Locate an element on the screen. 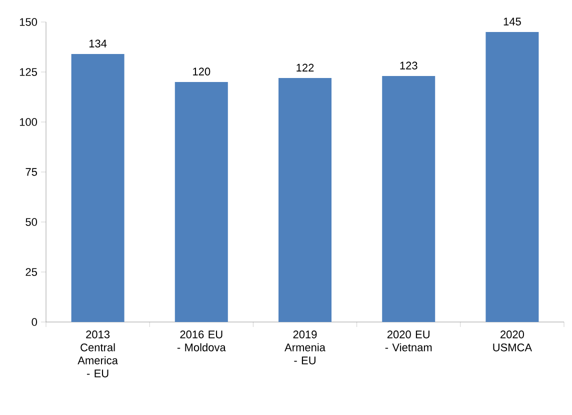 The height and width of the screenshot is (415, 572). y-tick-label: 25 is located at coordinates (31, 272).